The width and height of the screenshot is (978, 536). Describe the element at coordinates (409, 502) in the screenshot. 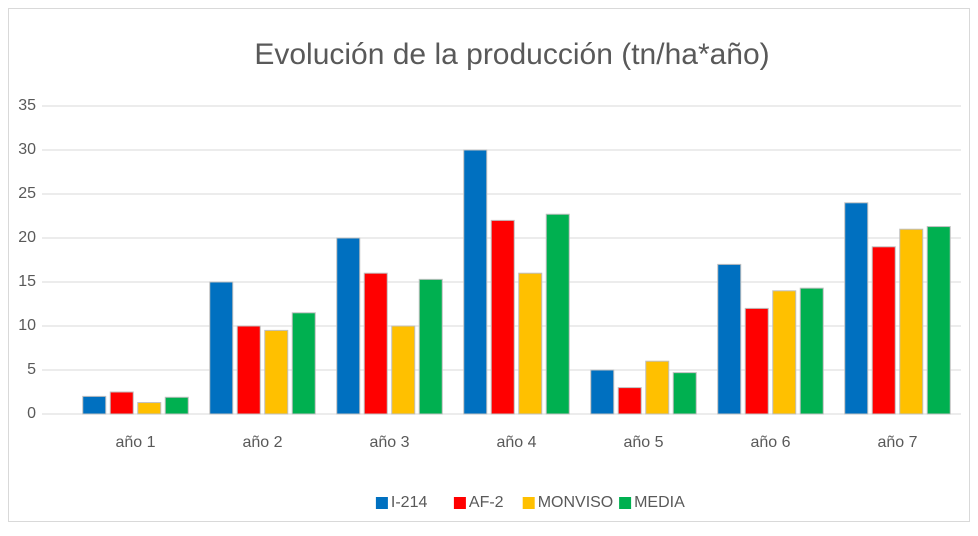

I see `legend-label: I-214` at that location.